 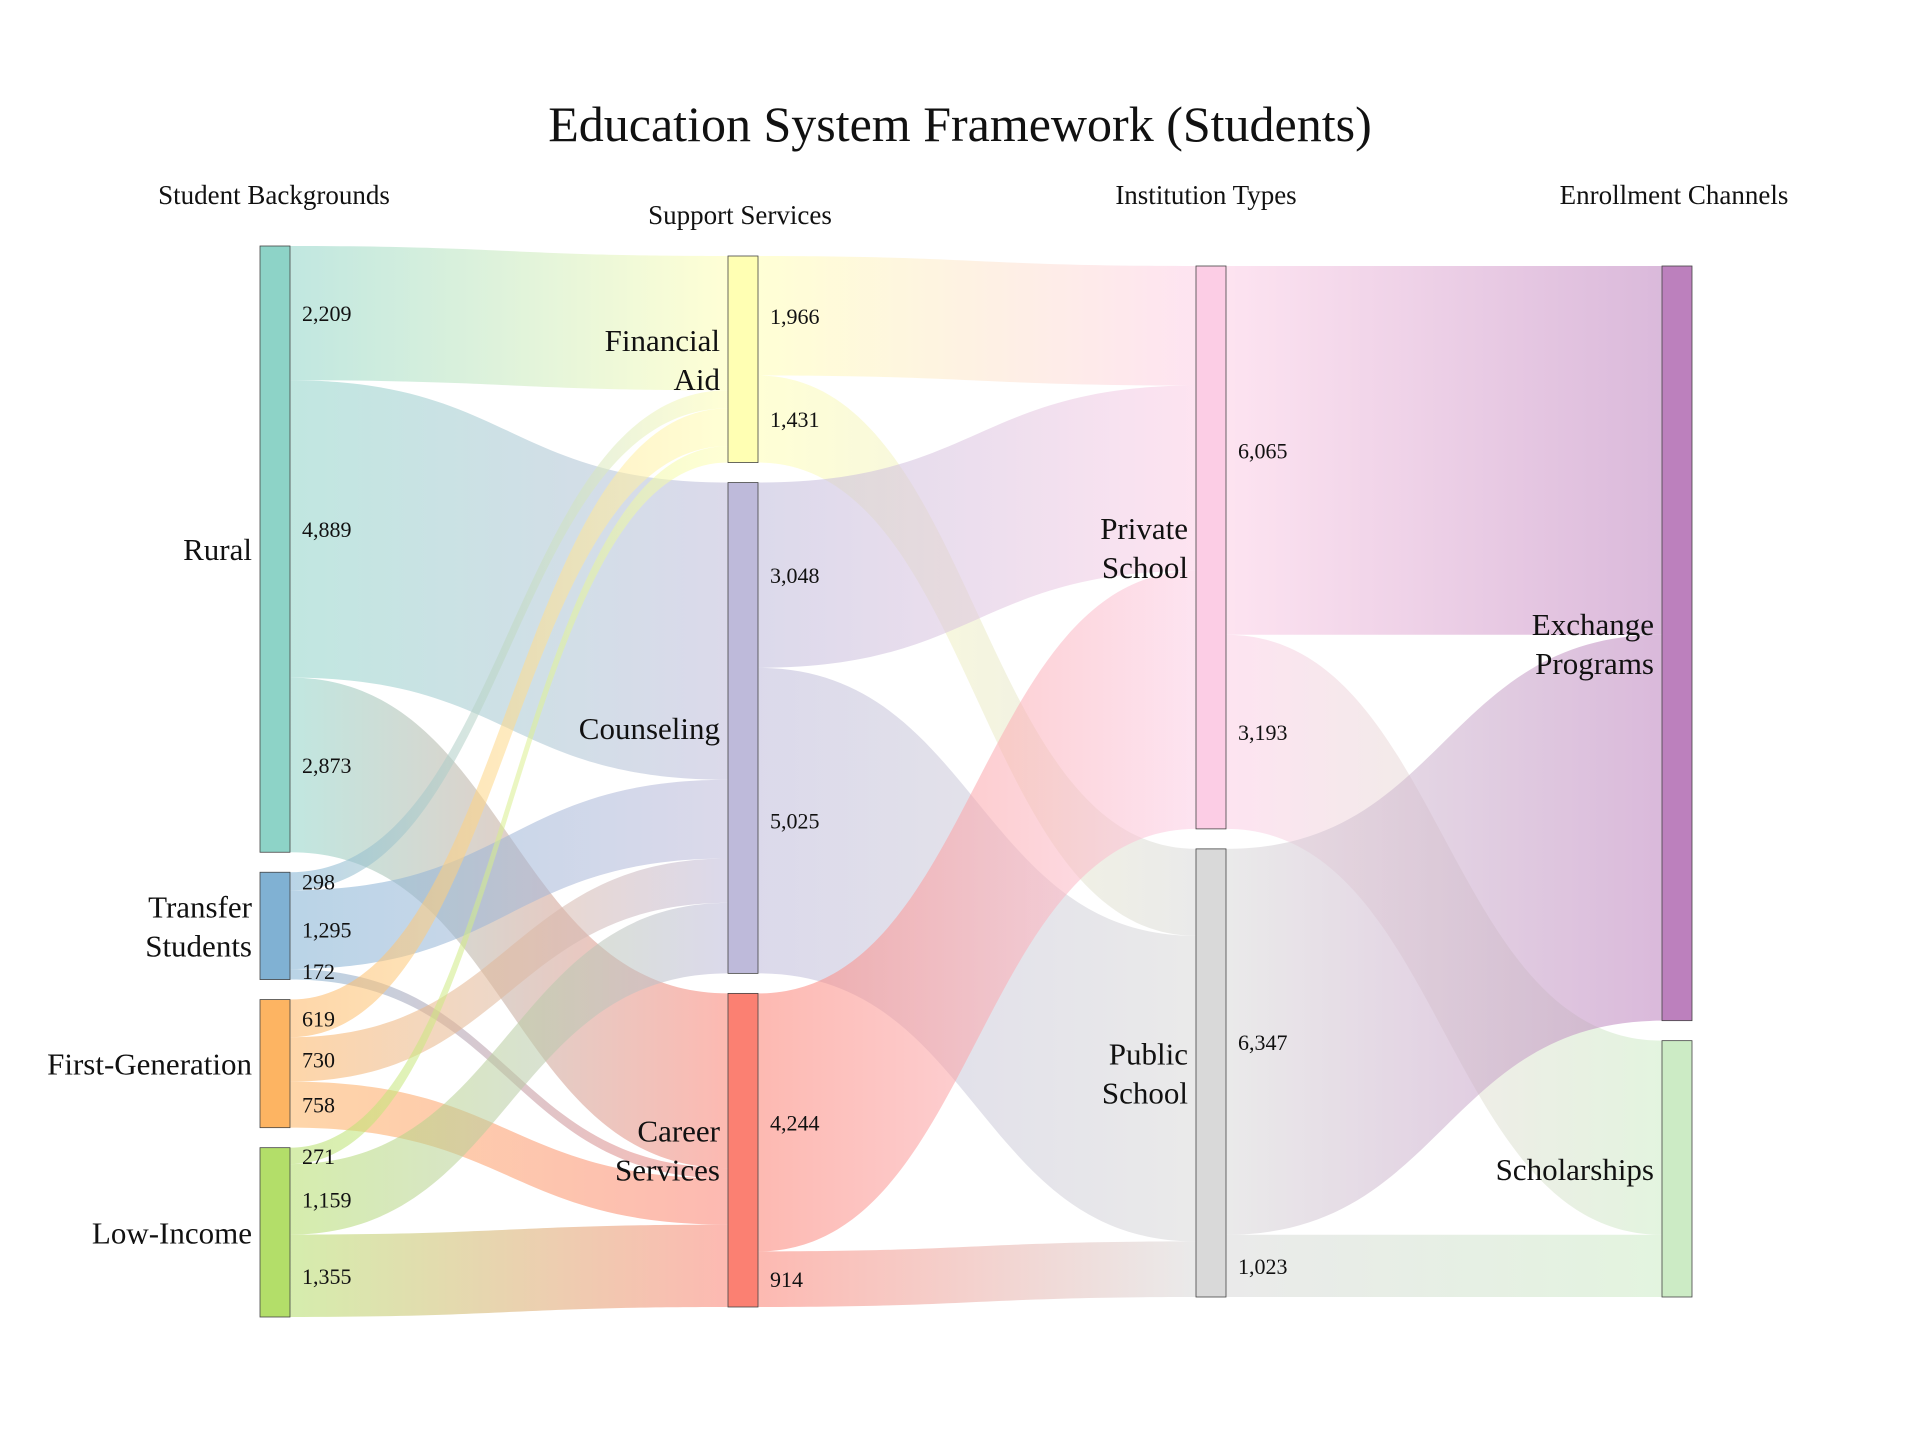 What do you see at coordinates (1593, 644) in the screenshot?
I see `node-label-exchange: Exchange Programs` at bounding box center [1593, 644].